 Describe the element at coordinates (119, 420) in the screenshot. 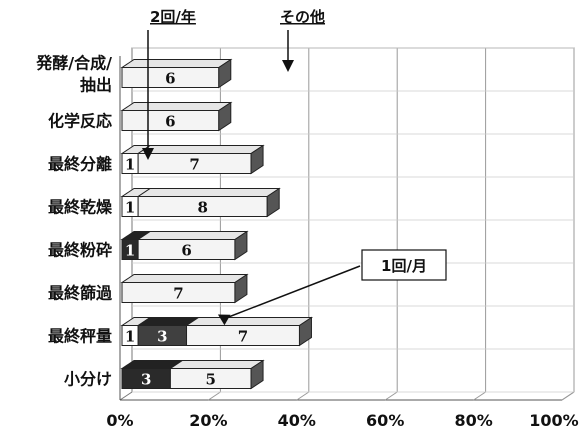

I see `x-tick-label: 0%` at that location.